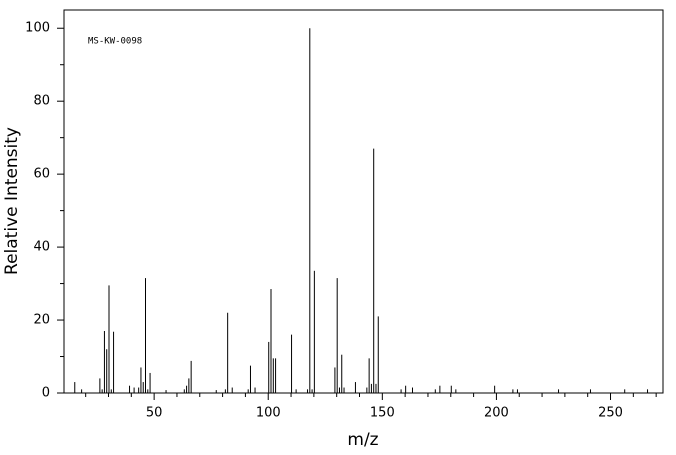 The height and width of the screenshot is (455, 676). I want to click on y-tick-label: 100, so click(37, 28).